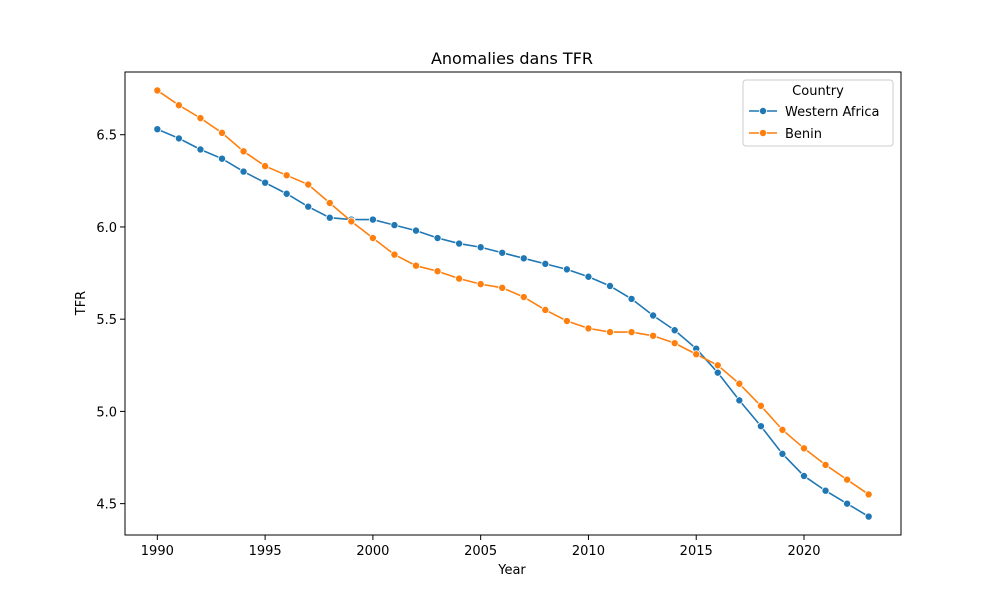 The width and height of the screenshot is (1000, 600). I want to click on x-tick-label: 1995, so click(265, 551).